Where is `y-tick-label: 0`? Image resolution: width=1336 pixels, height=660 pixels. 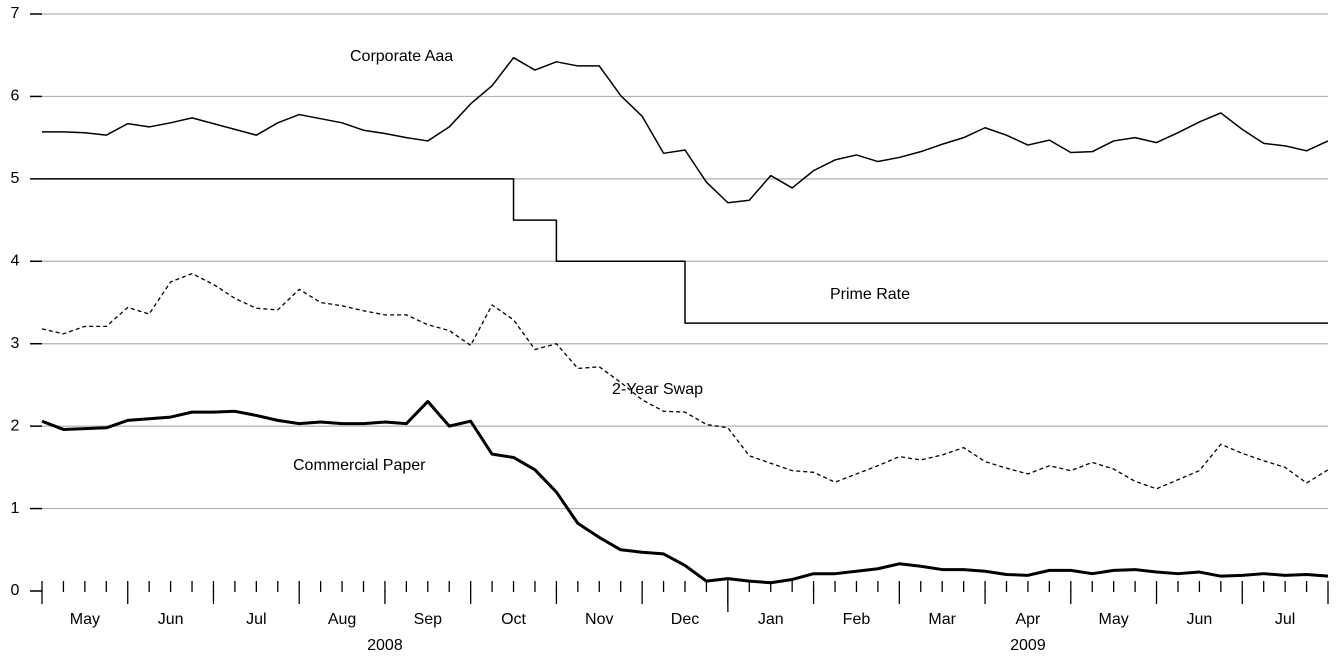 y-tick-label: 0 is located at coordinates (15, 590).